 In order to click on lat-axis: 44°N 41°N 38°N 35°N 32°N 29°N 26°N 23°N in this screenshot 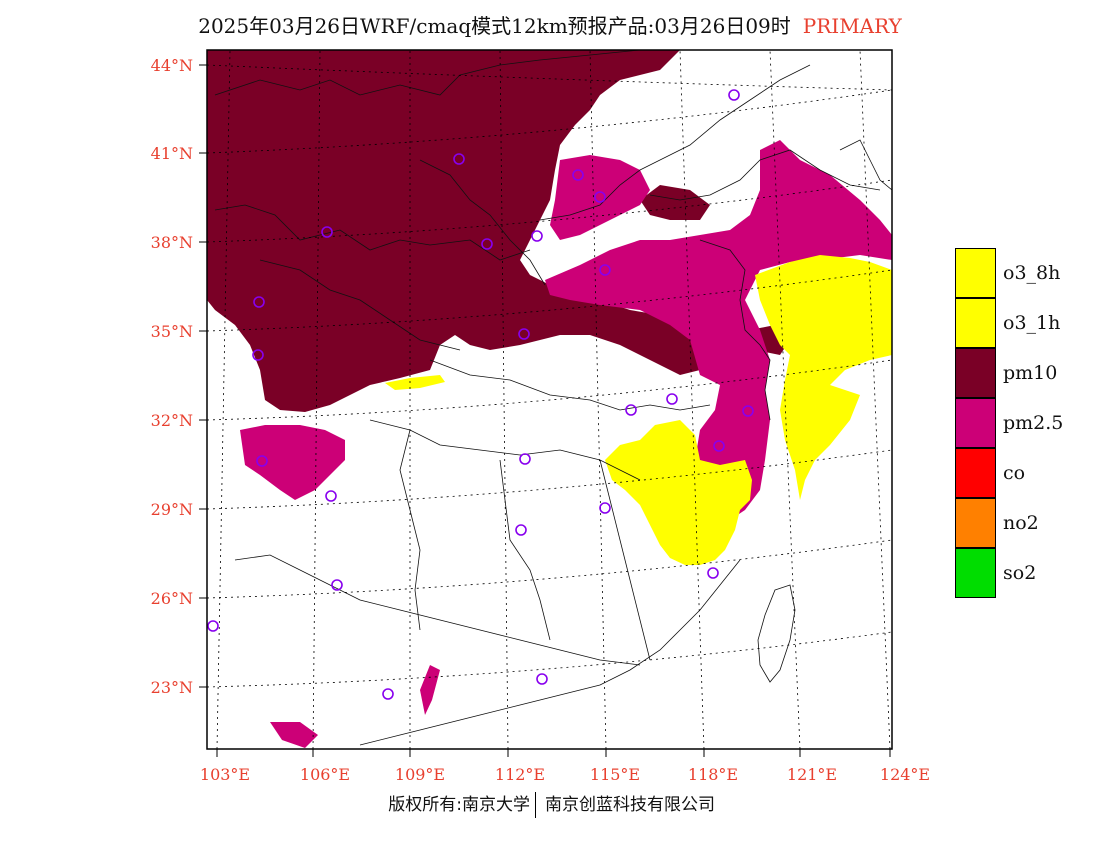, I will do `click(179, 376)`.